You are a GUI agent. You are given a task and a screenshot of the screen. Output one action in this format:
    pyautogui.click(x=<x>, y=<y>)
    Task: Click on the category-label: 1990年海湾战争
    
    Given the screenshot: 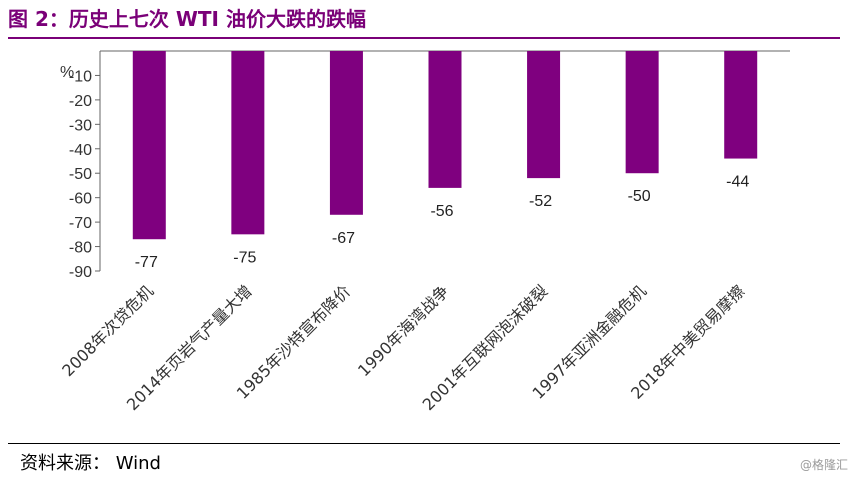 What is the action you would take?
    pyautogui.click(x=403, y=330)
    